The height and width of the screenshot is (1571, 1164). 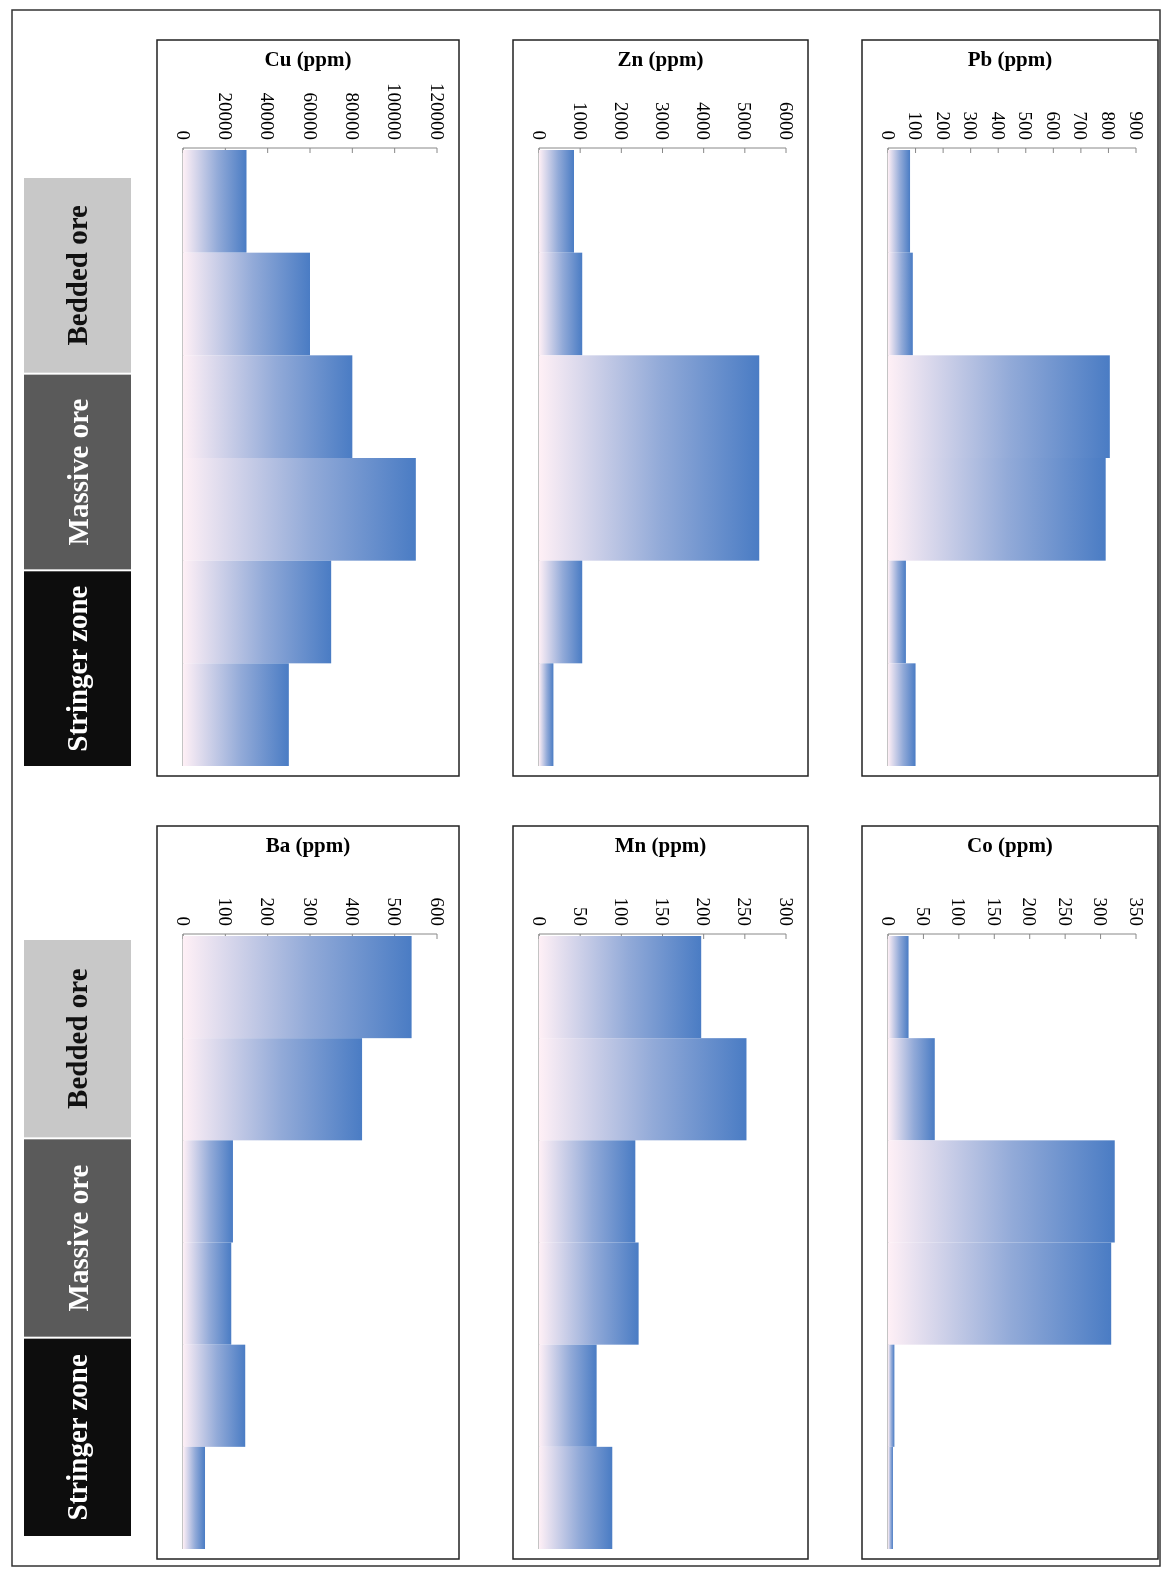 I want to click on x-tick-label: 2000, so click(x=621, y=121).